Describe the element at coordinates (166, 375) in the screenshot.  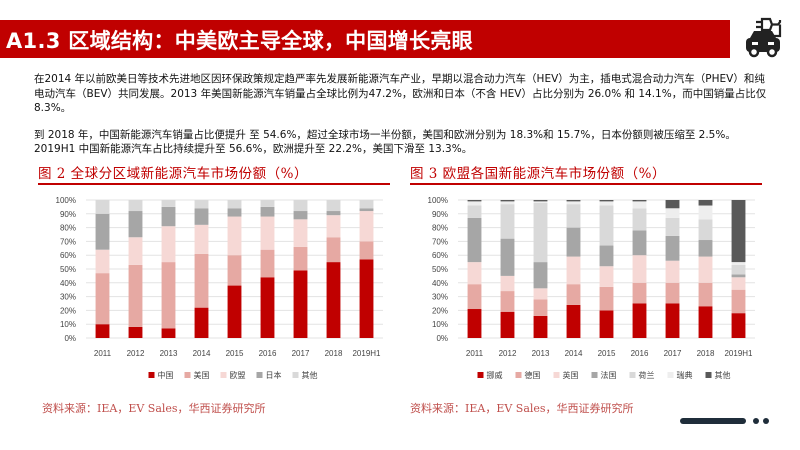
I see `legend-label: 中国` at that location.